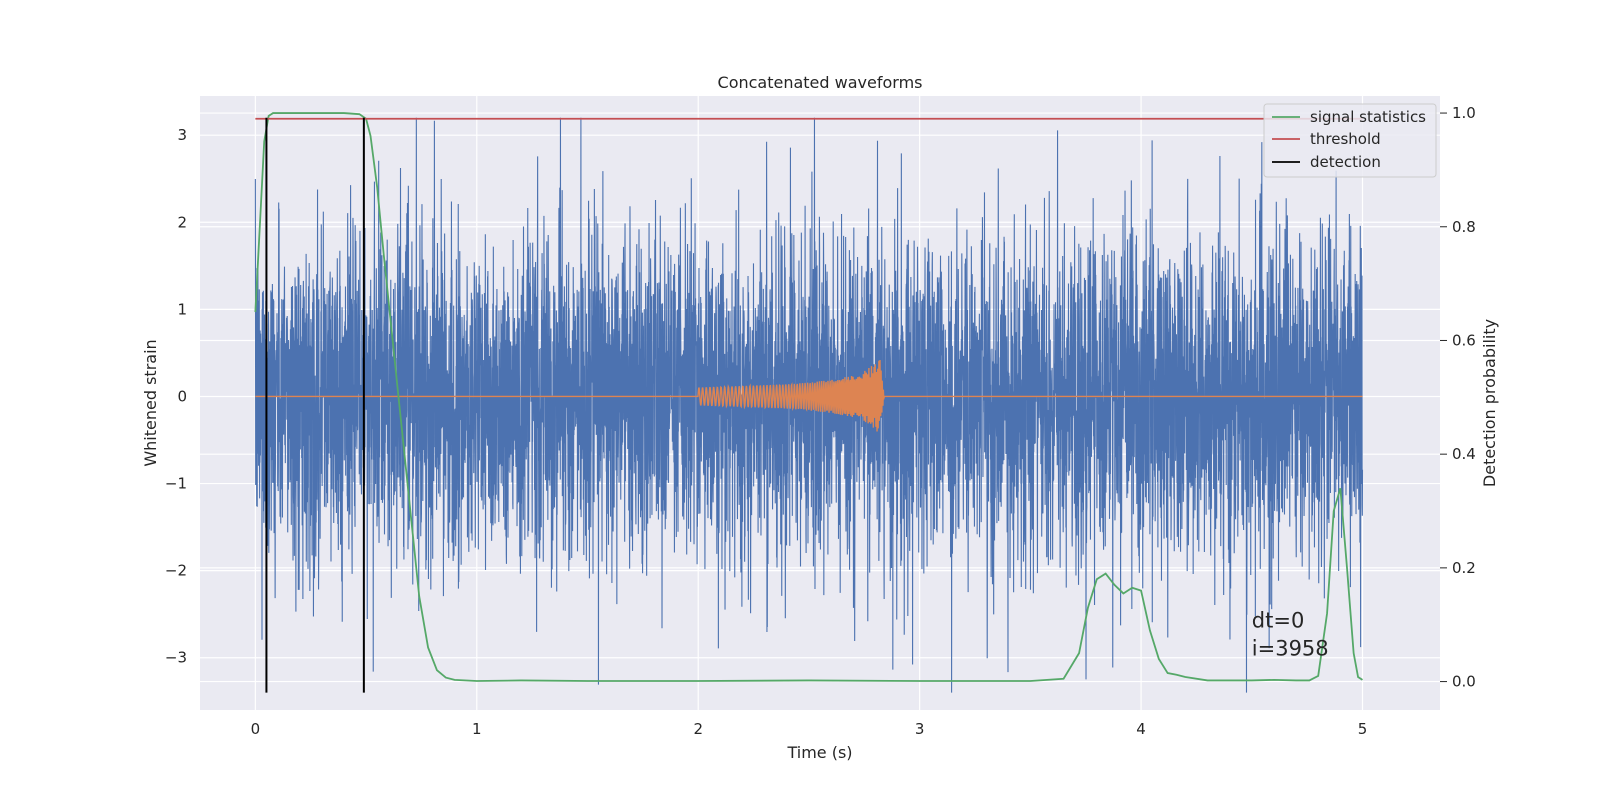 The width and height of the screenshot is (1600, 800). I want to click on y-tick-label-left: 2, so click(182, 222).